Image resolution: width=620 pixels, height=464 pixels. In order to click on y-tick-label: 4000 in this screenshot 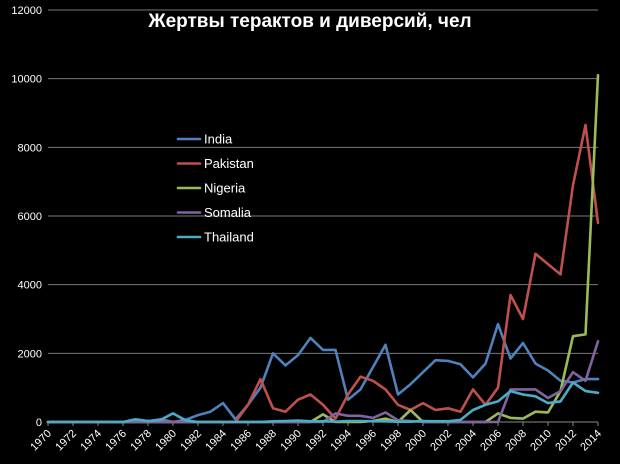, I will do `click(30, 286)`.